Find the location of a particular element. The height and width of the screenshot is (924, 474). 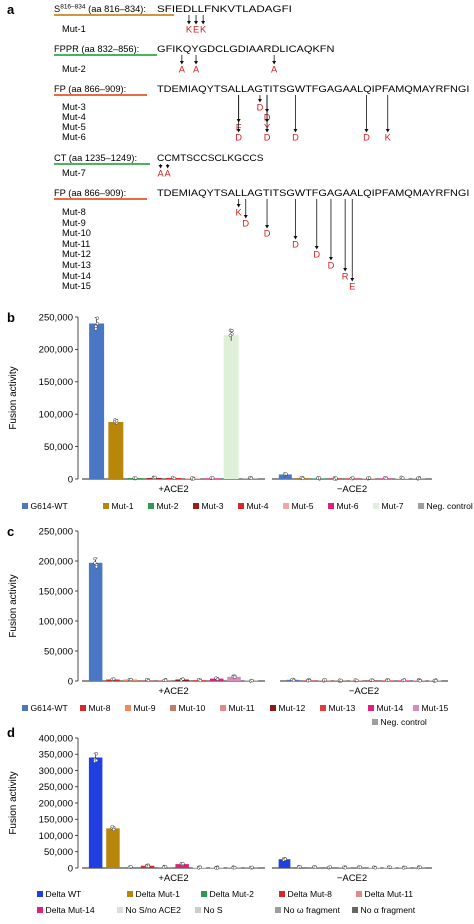

legend-entry: No S/no ACE2 is located at coordinates (154, 910).